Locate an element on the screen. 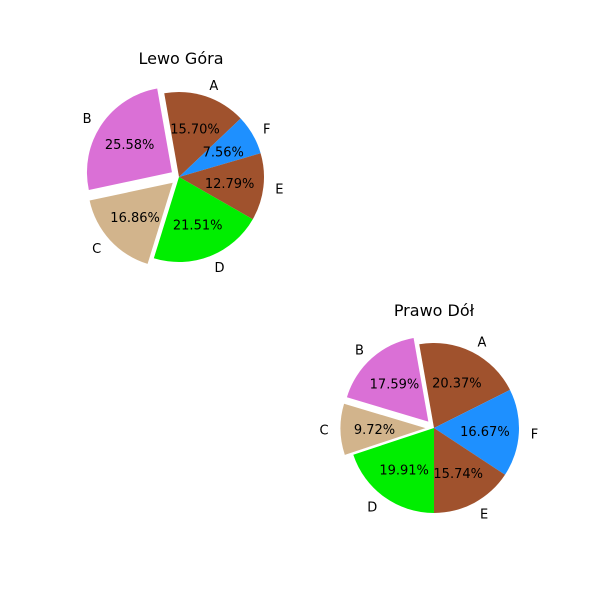 Image resolution: width=600 pixels, height=600 pixels. pie-category-label-top-left-d: D is located at coordinates (220, 268).